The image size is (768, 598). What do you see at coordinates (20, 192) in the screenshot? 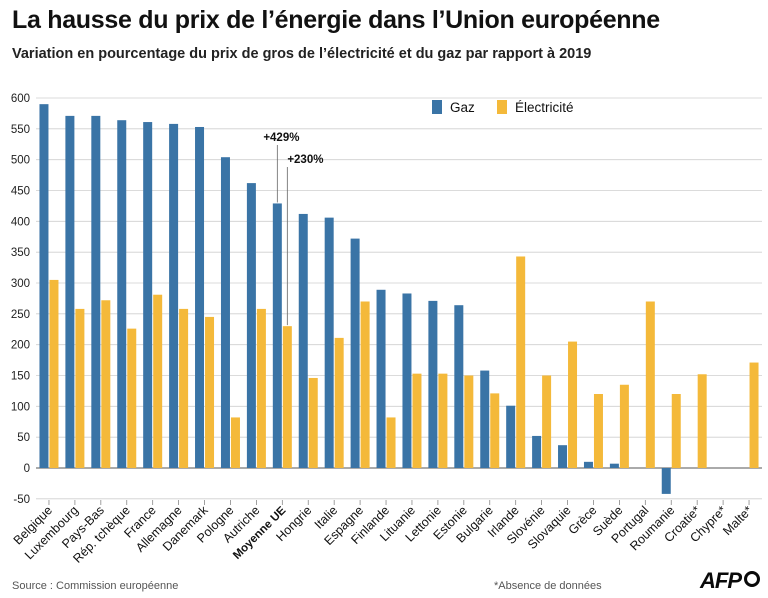
I see `y-tick-label: 450` at bounding box center [20, 192].